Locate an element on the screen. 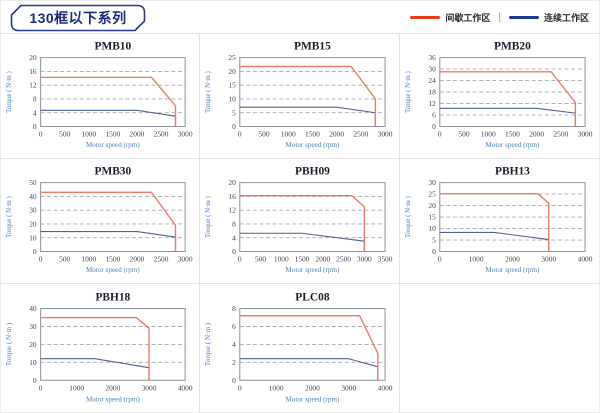  page-title: 130框以下系列 is located at coordinates (78, 18).